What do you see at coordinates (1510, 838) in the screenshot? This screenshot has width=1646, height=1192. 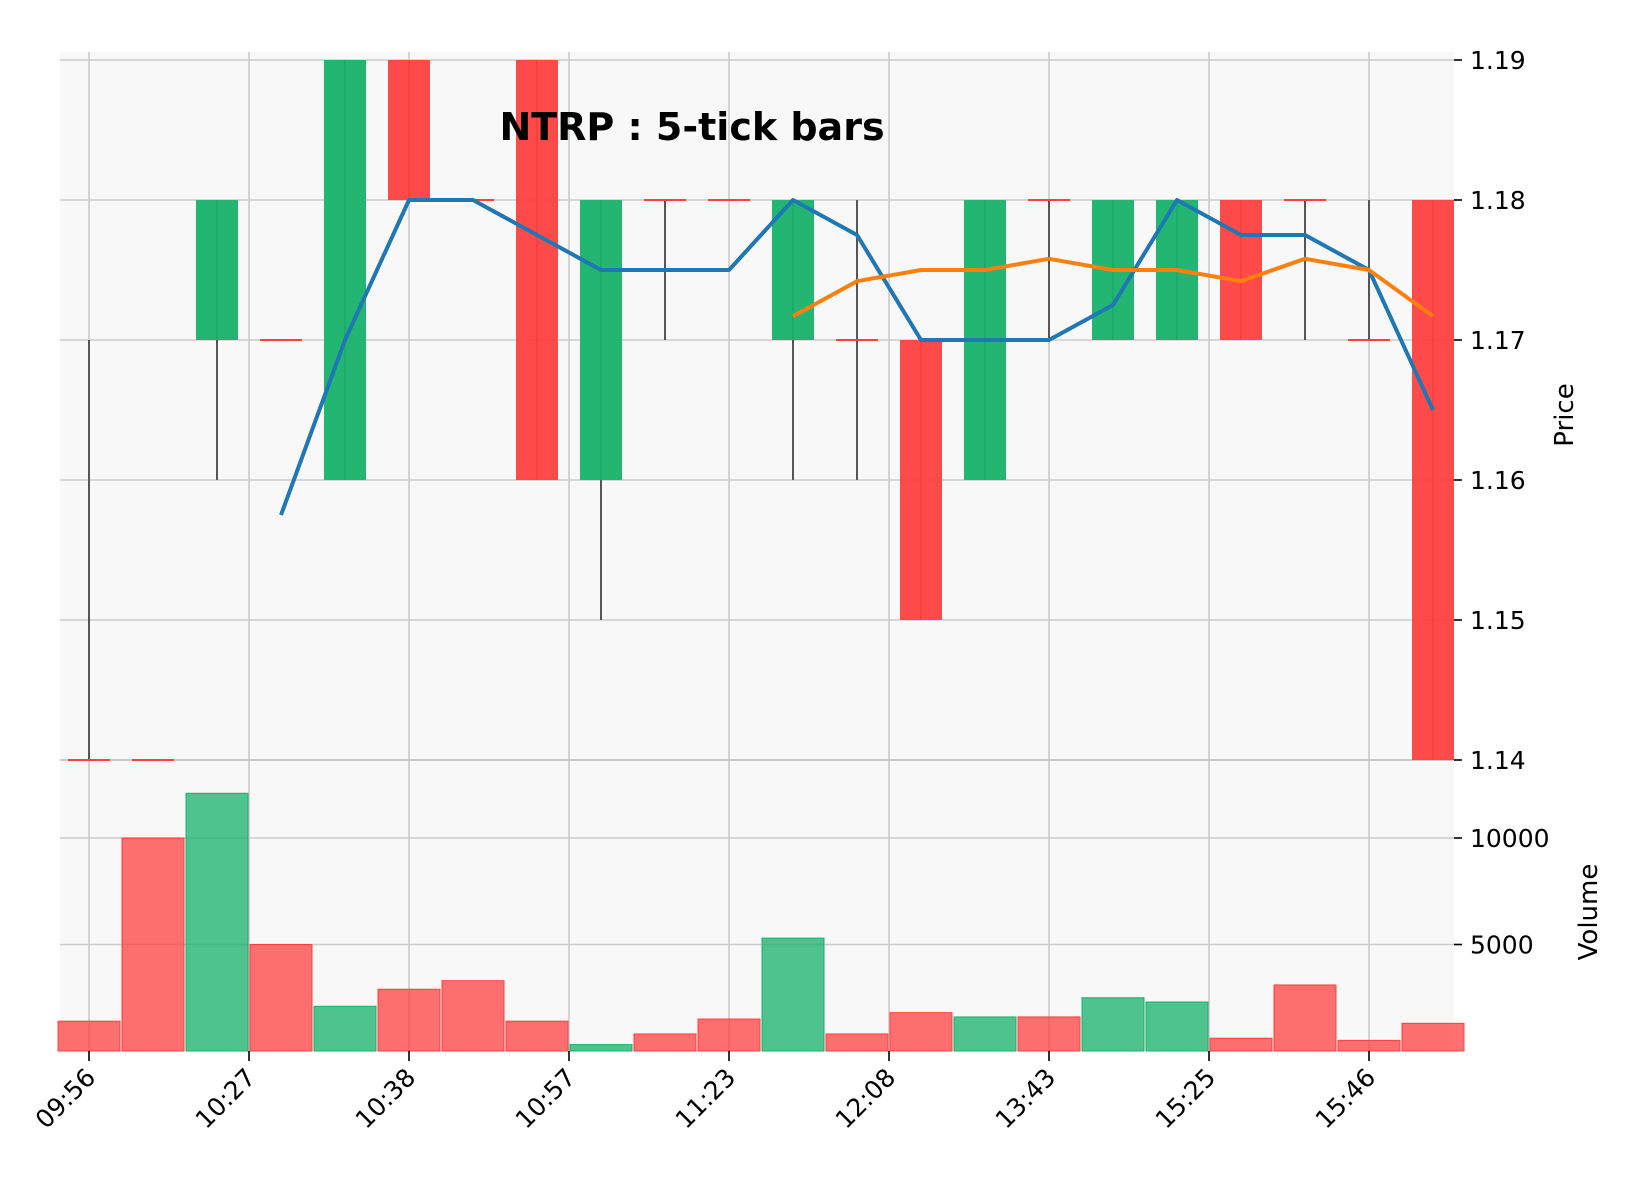 I see `volume-tick-label: 10000` at bounding box center [1510, 838].